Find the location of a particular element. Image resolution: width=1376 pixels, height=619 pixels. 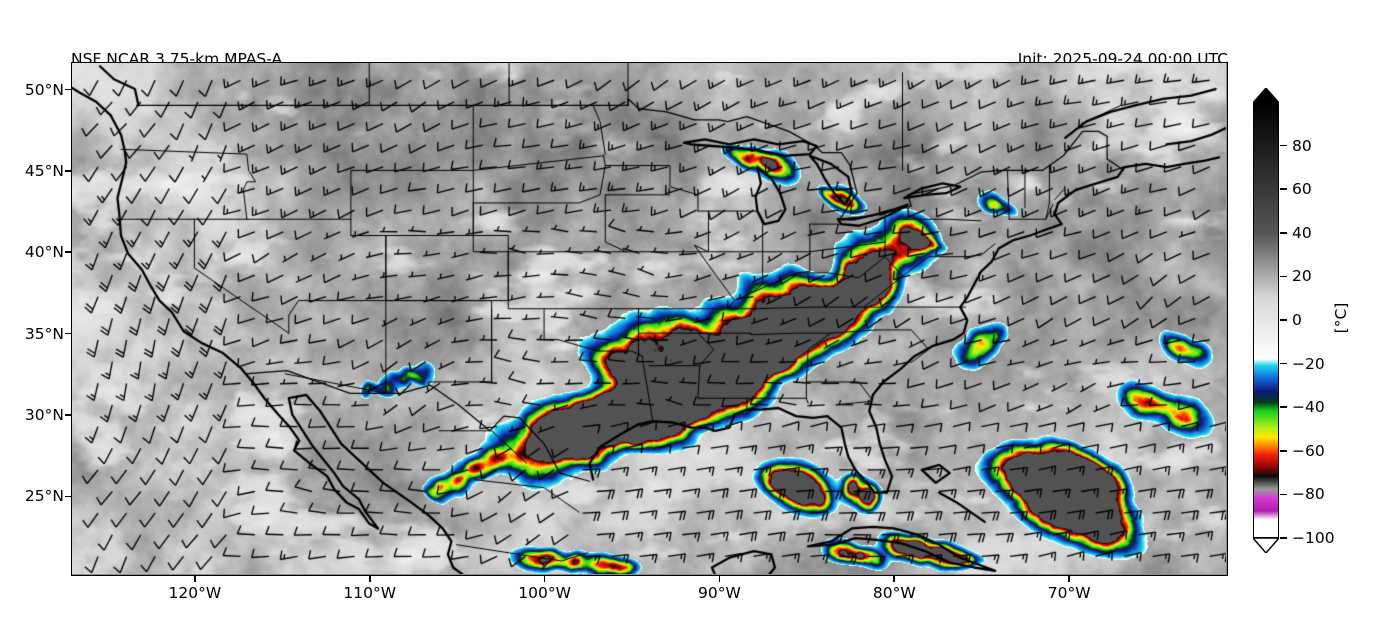

ytick-label-40°N: 40°N is located at coordinates (44, 252).